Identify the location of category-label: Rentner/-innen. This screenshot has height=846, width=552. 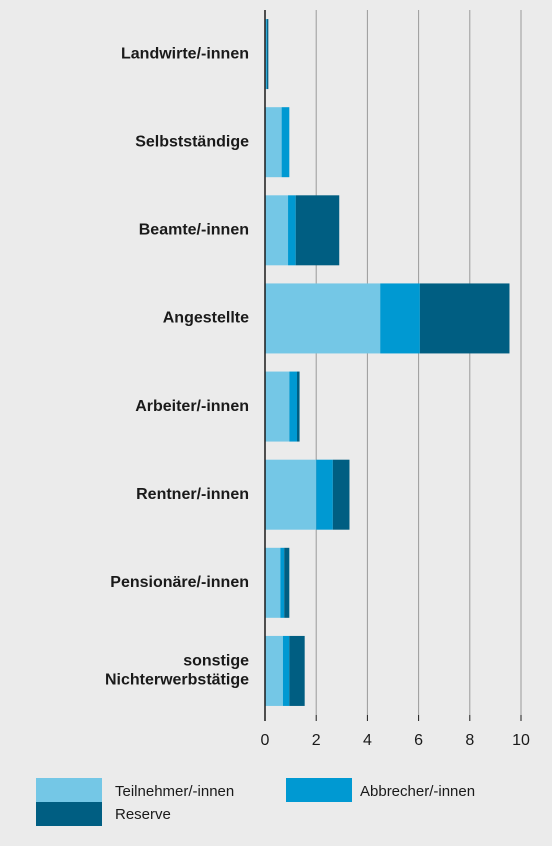
(192, 494).